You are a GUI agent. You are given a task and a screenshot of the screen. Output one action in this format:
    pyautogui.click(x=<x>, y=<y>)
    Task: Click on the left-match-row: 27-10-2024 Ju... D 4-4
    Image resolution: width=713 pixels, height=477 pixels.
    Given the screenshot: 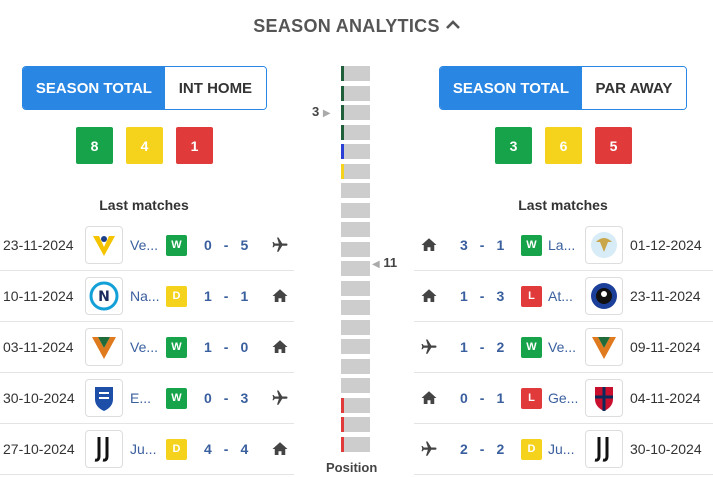 What is the action you would take?
    pyautogui.click(x=147, y=449)
    